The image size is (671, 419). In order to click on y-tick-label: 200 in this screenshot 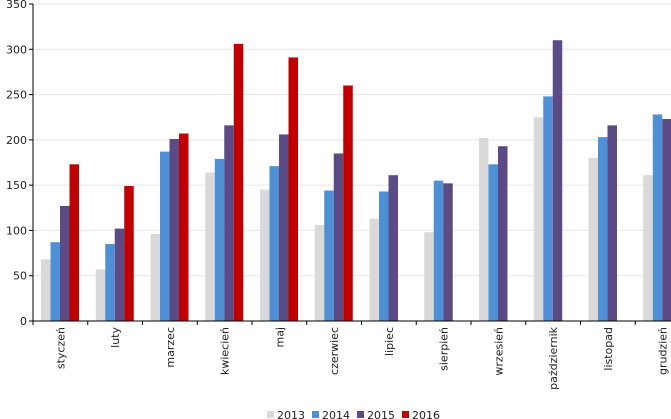, I will do `click(16, 140)`.